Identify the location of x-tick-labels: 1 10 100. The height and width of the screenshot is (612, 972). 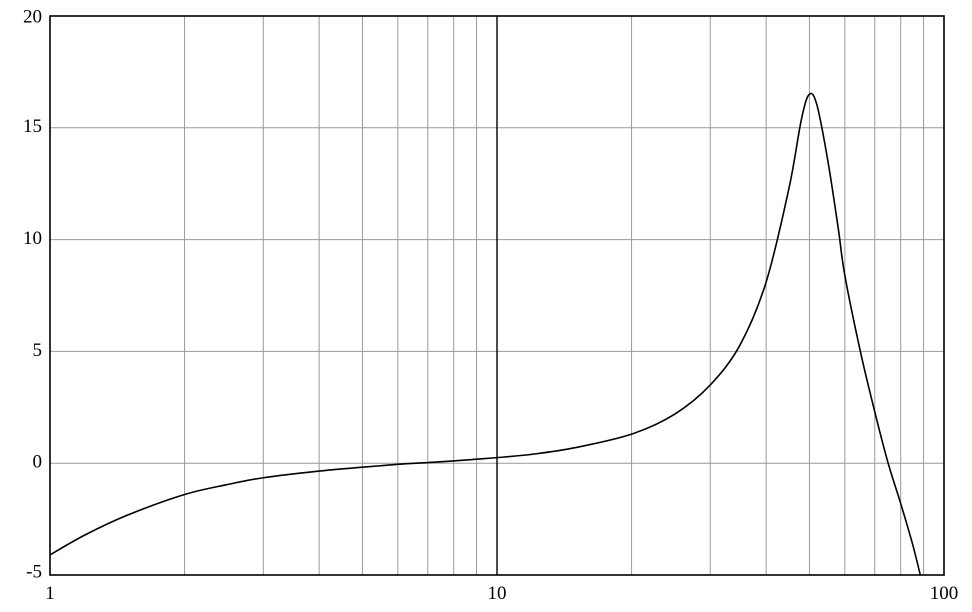
(501, 593).